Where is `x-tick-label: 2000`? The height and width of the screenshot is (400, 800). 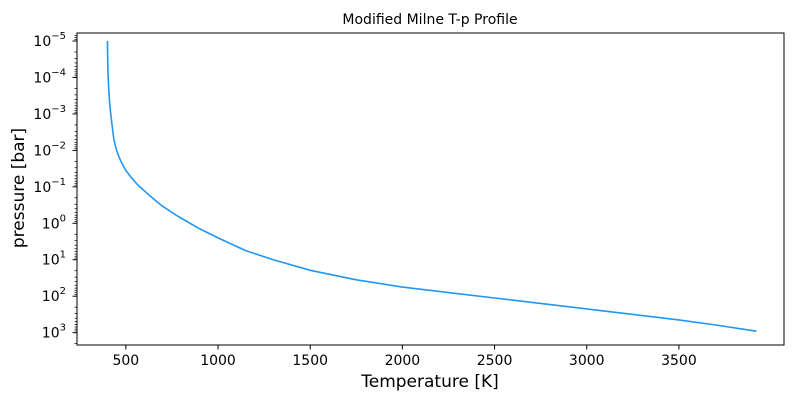
x-tick-label: 2000 is located at coordinates (403, 361).